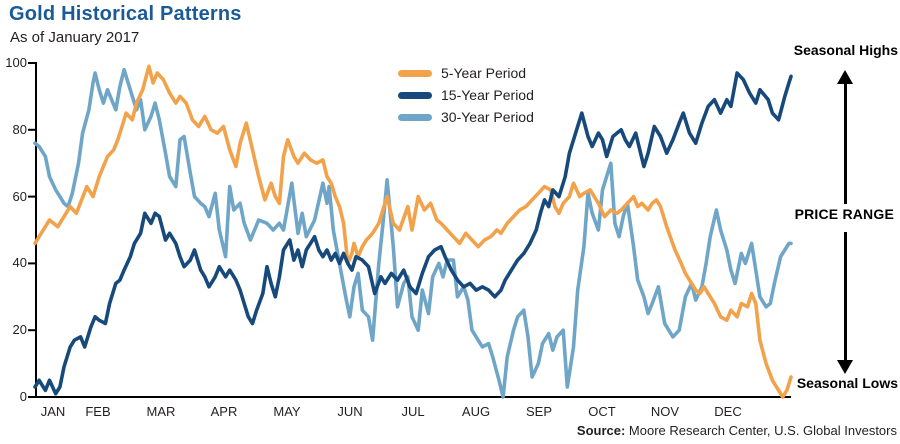  I want to click on x-axis-label: MAR, so click(161, 411).